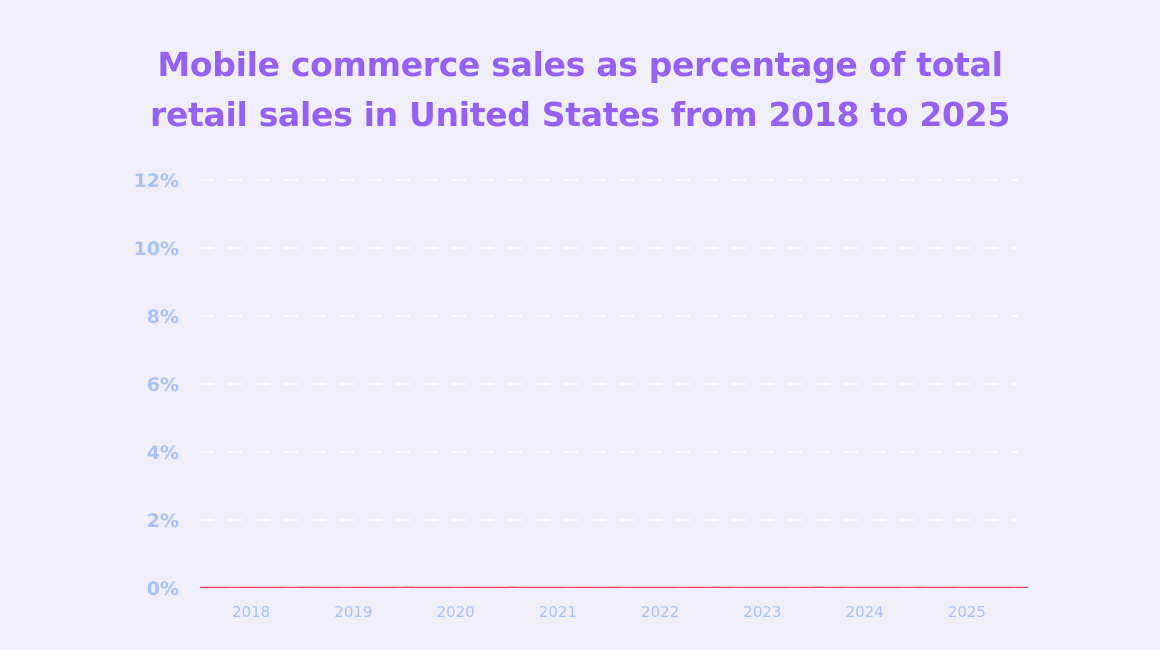  What do you see at coordinates (156, 249) in the screenshot?
I see `y-tick-label: 10%` at bounding box center [156, 249].